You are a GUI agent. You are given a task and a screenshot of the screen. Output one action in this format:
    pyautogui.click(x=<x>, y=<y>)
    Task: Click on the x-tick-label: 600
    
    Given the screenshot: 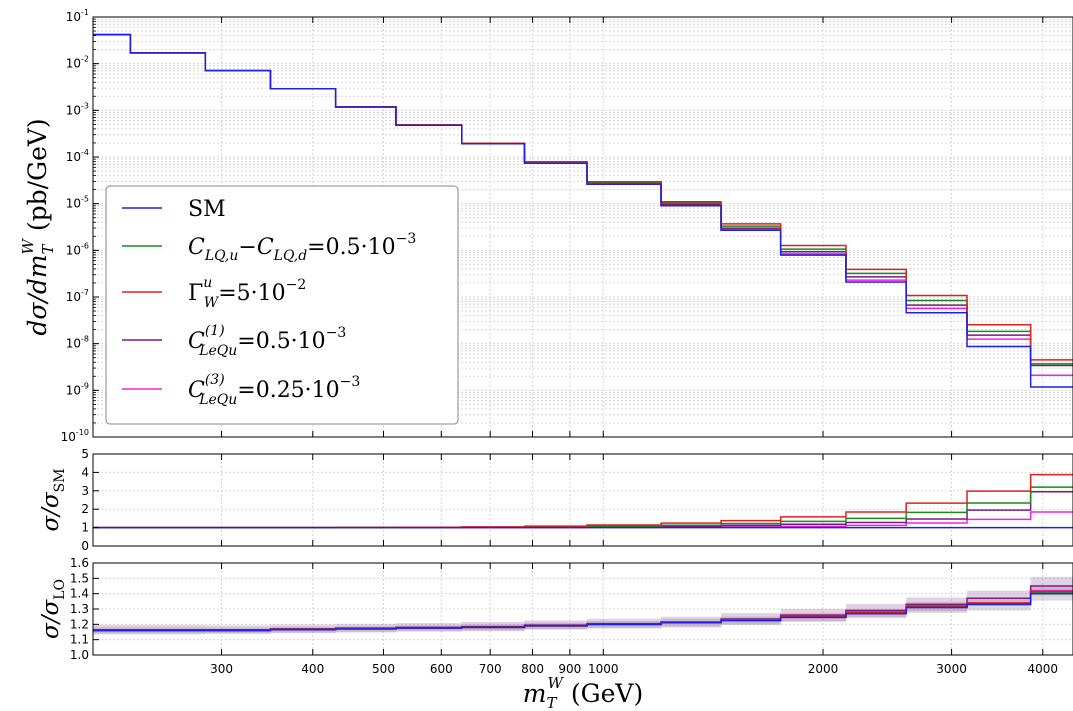 What is the action you would take?
    pyautogui.click(x=441, y=669)
    